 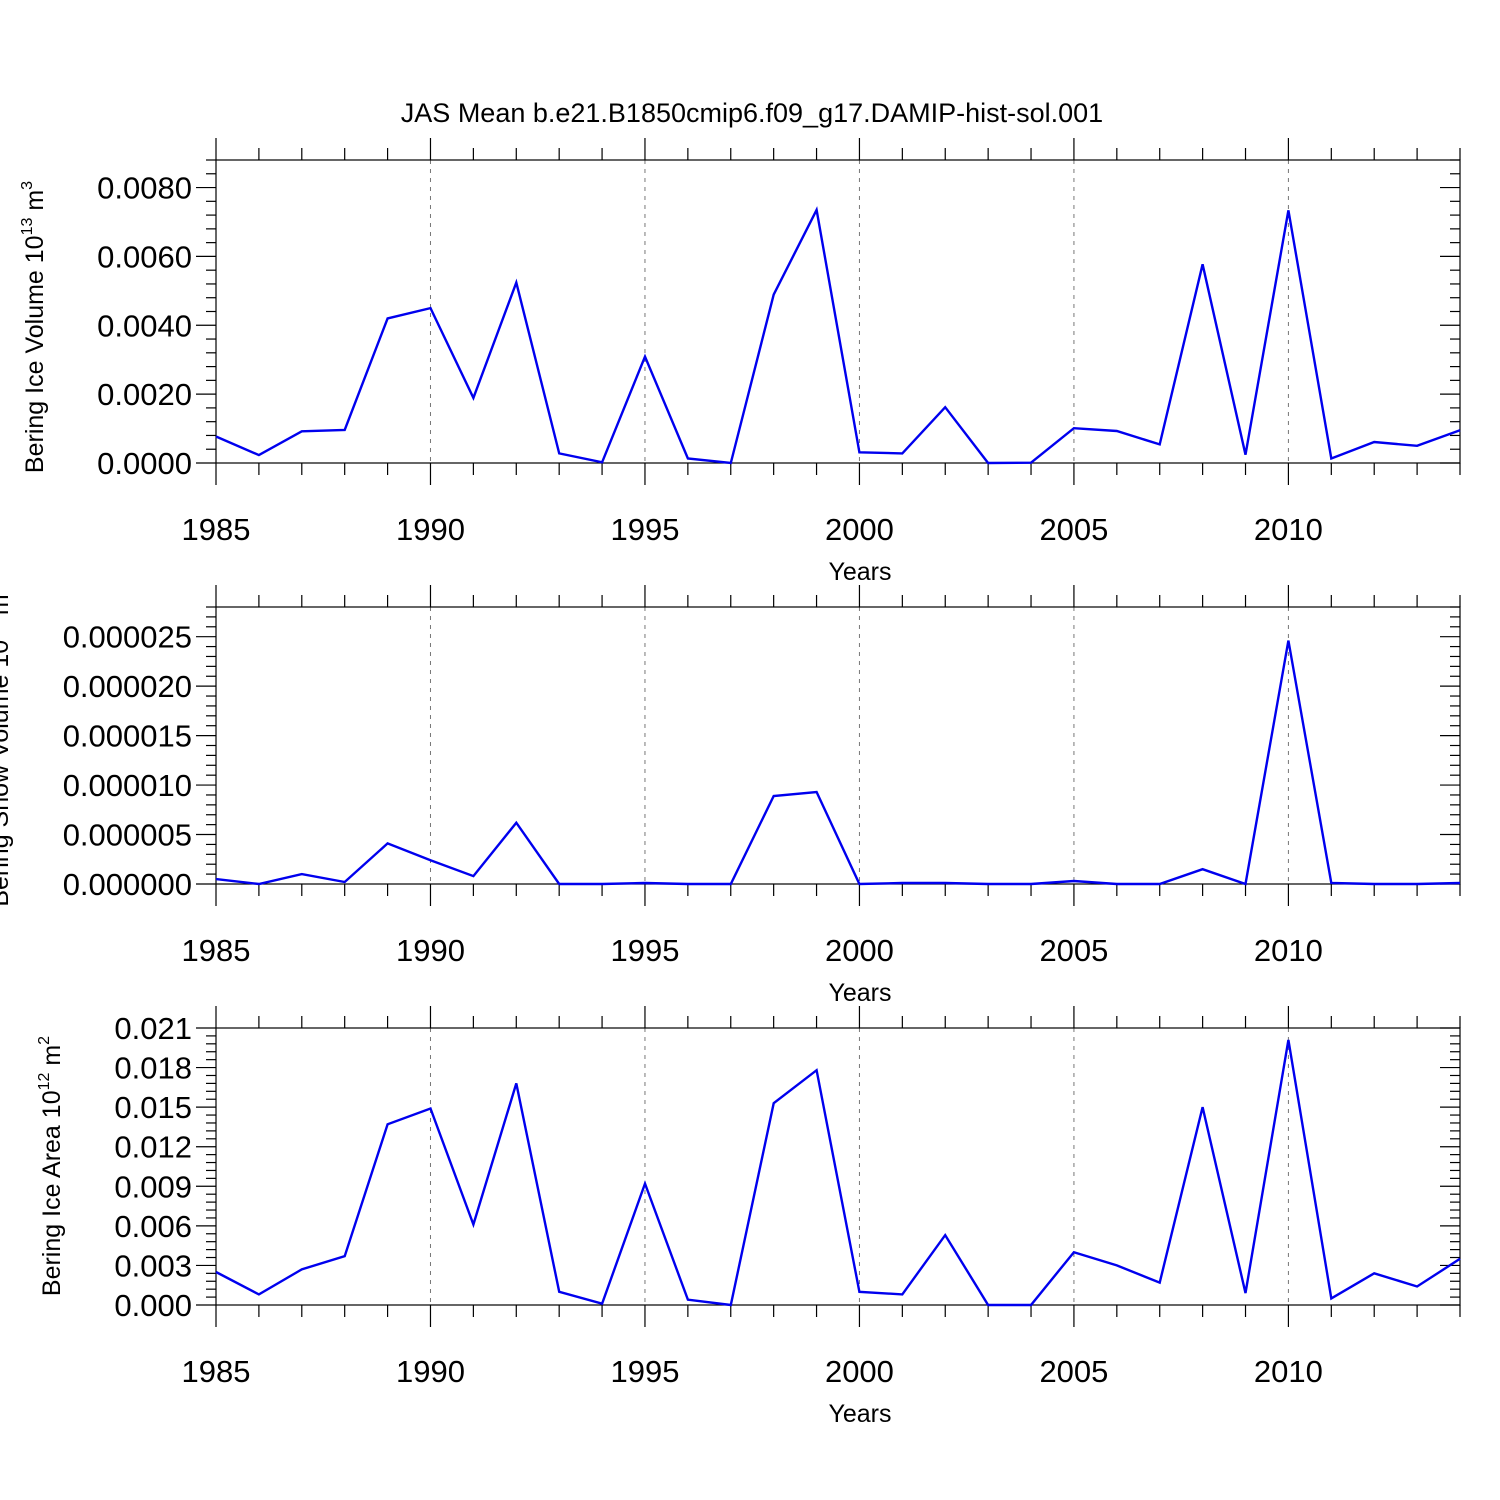 What do you see at coordinates (51, 1166) in the screenshot?
I see `y-axis-label: Bering Ice Area 1012 m2` at bounding box center [51, 1166].